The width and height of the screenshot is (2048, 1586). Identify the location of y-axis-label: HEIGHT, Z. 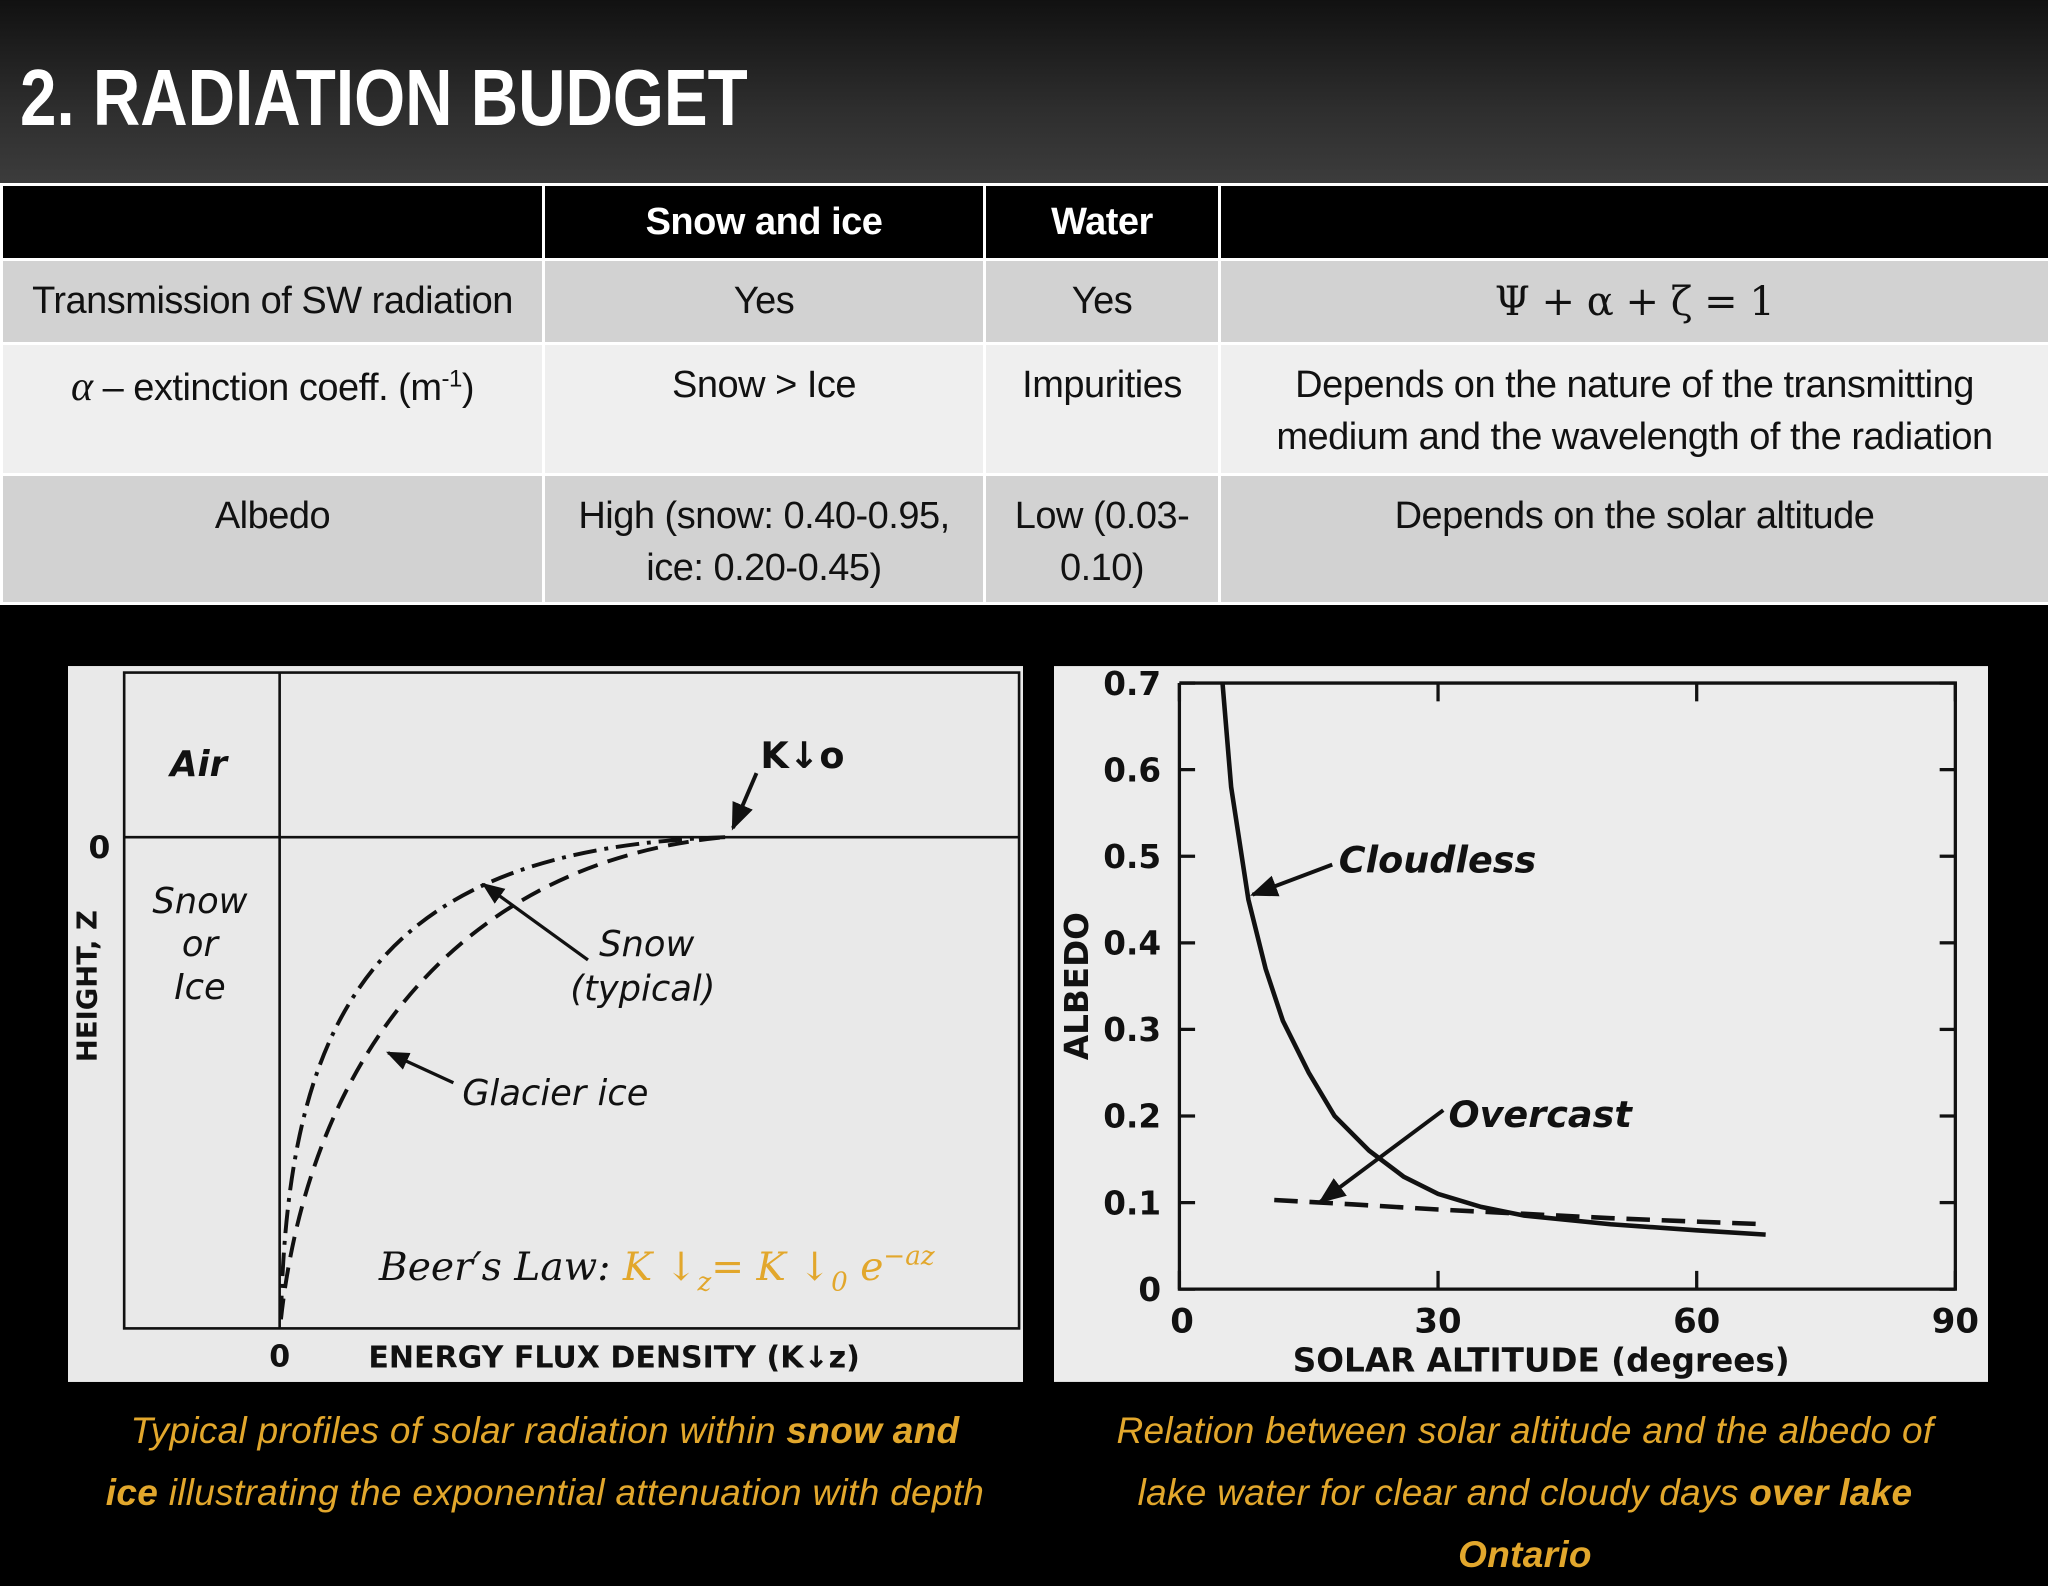
(88, 986).